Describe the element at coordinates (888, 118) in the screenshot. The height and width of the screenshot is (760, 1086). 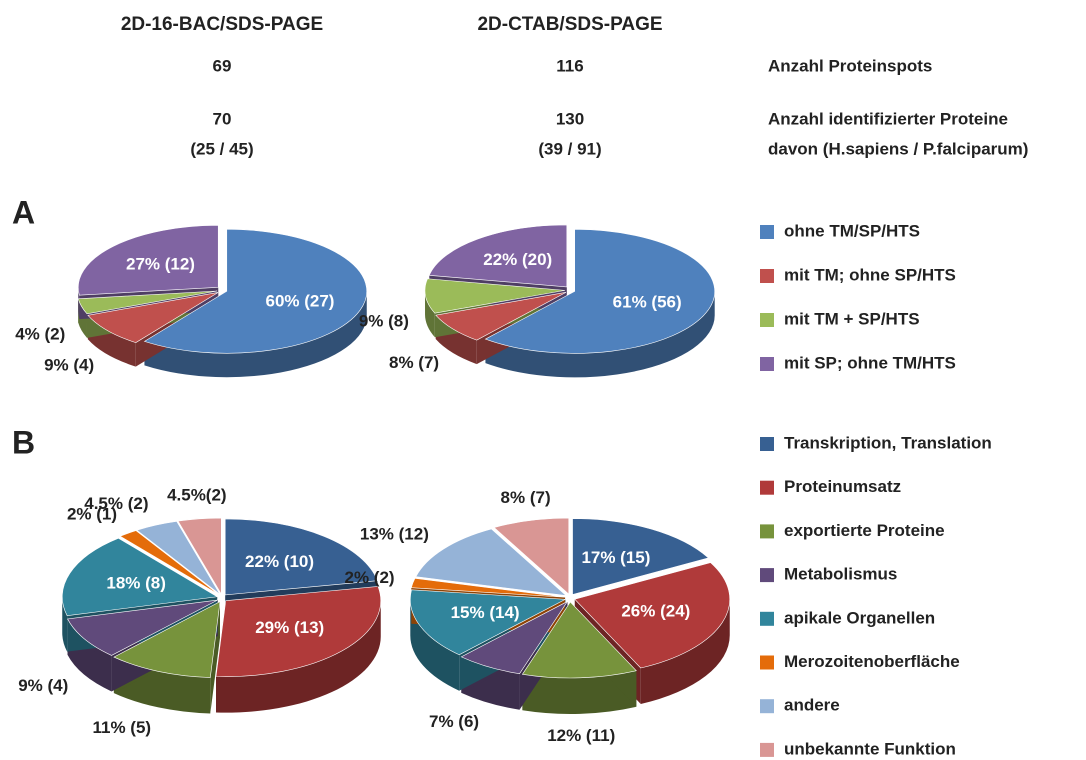
I see `row-label: Anzahl identifizierter Proteine` at that location.